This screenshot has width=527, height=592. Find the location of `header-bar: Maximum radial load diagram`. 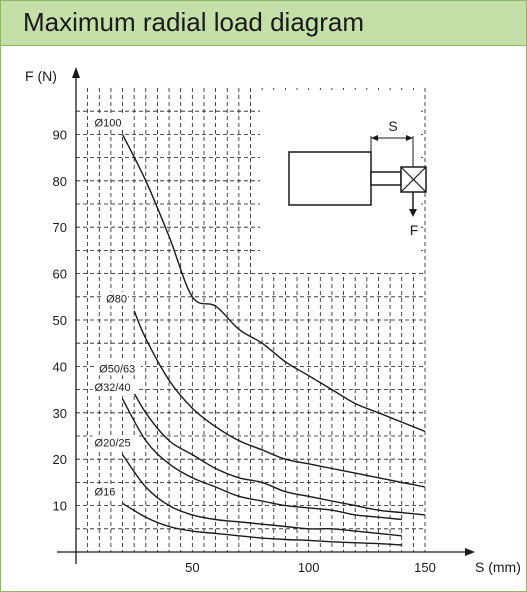

header-bar: Maximum radial load diagram is located at coordinates (263, 23).